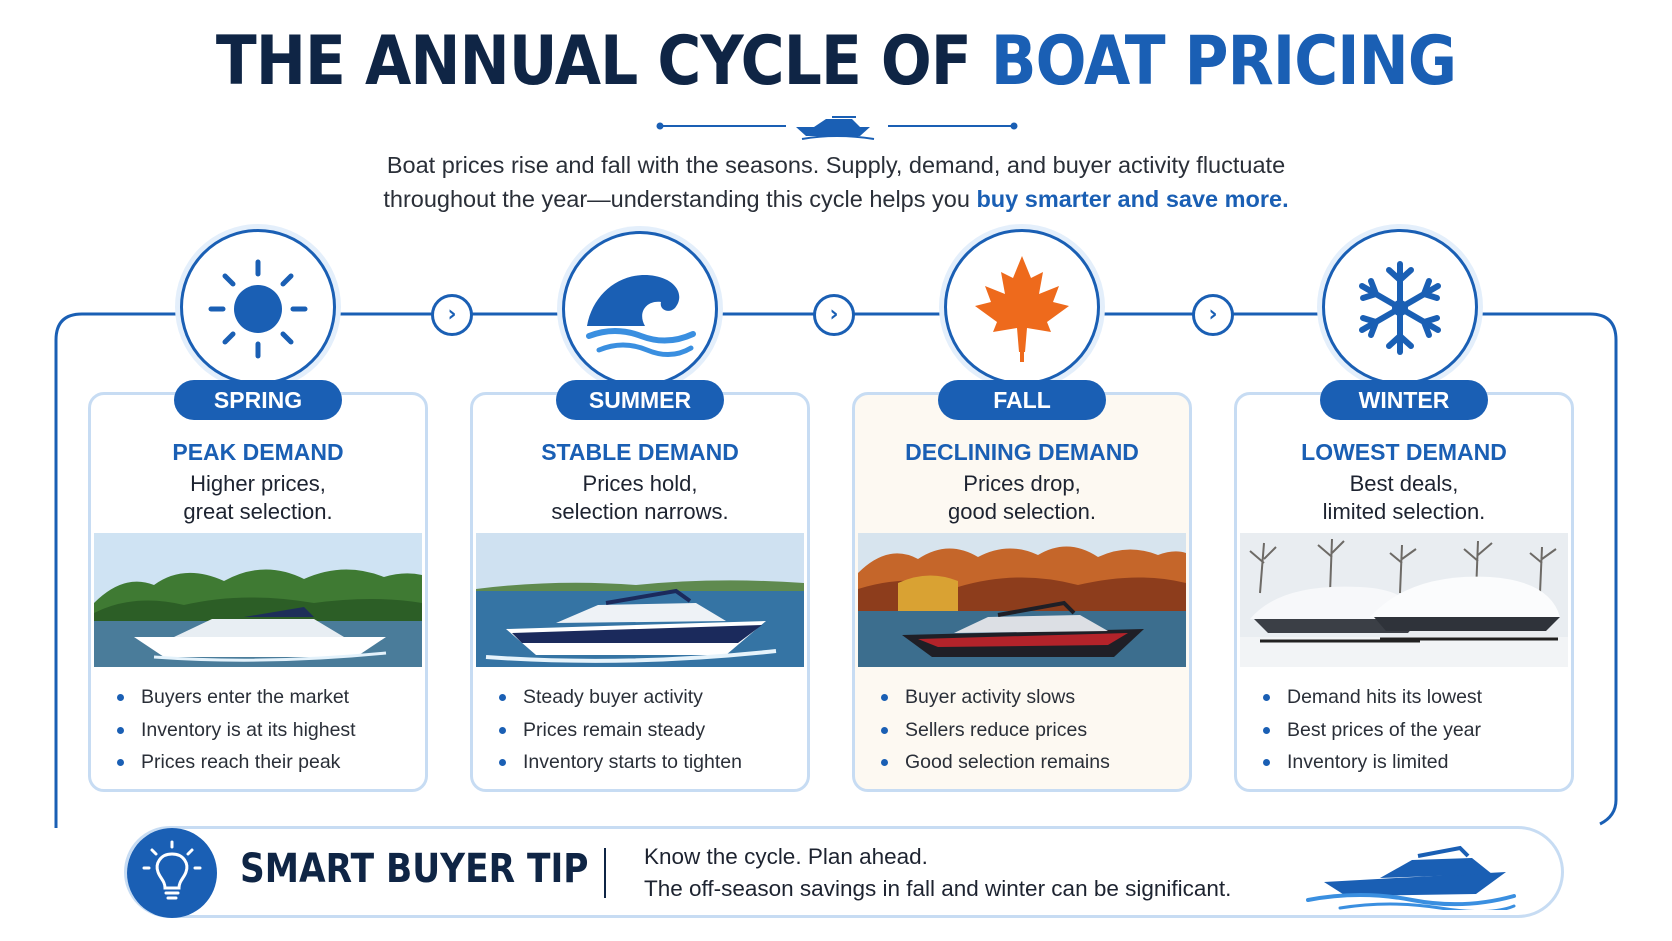 The width and height of the screenshot is (1672, 941). I want to click on list-item: Buyers enter the market, so click(235, 697).